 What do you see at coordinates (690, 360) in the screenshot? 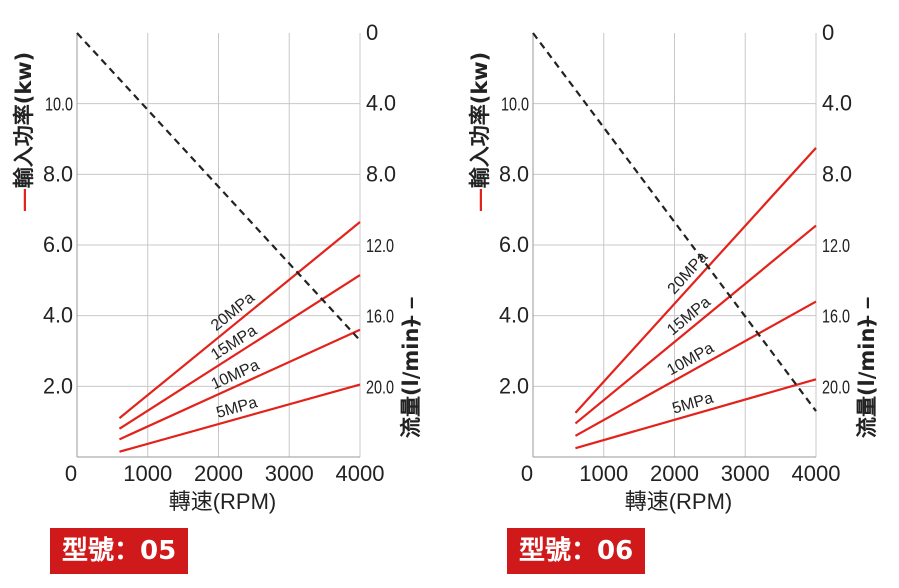
I see `series-label: 10MPa` at bounding box center [690, 360].